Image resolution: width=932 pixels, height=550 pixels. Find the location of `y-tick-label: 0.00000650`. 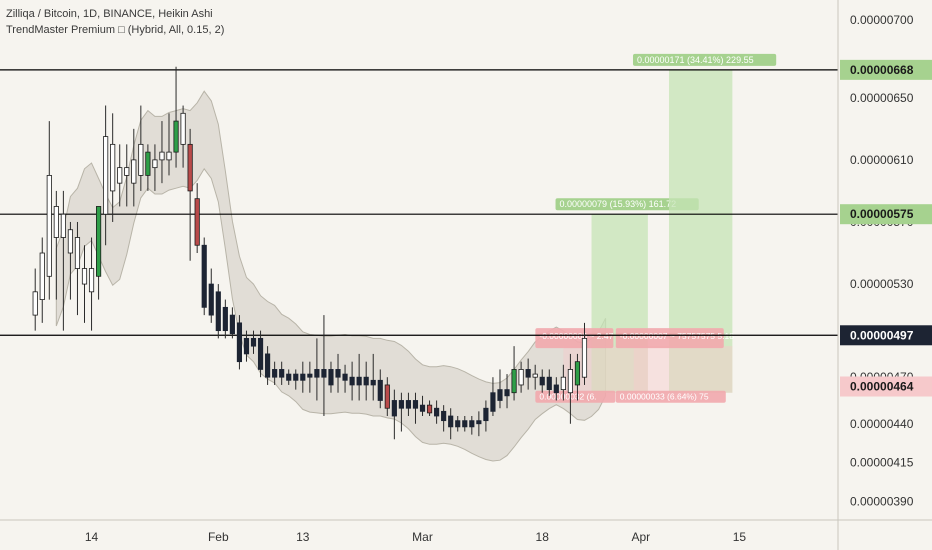

y-tick-label: 0.00000650 is located at coordinates (882, 98).